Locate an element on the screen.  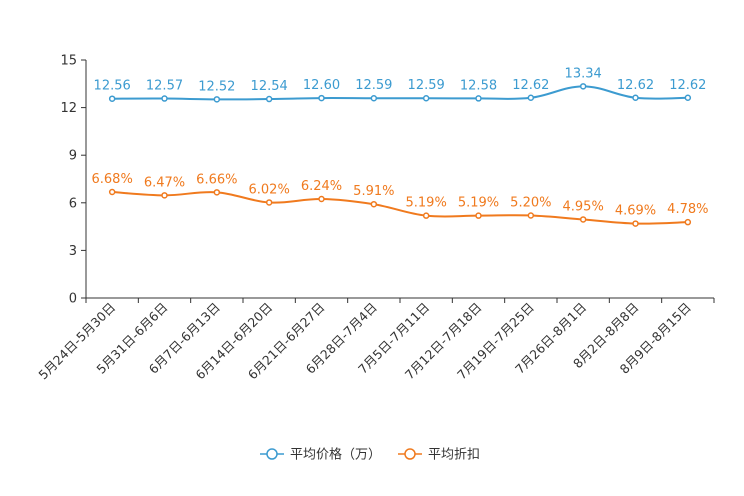
data-label: 12.58 is located at coordinates (478, 85).